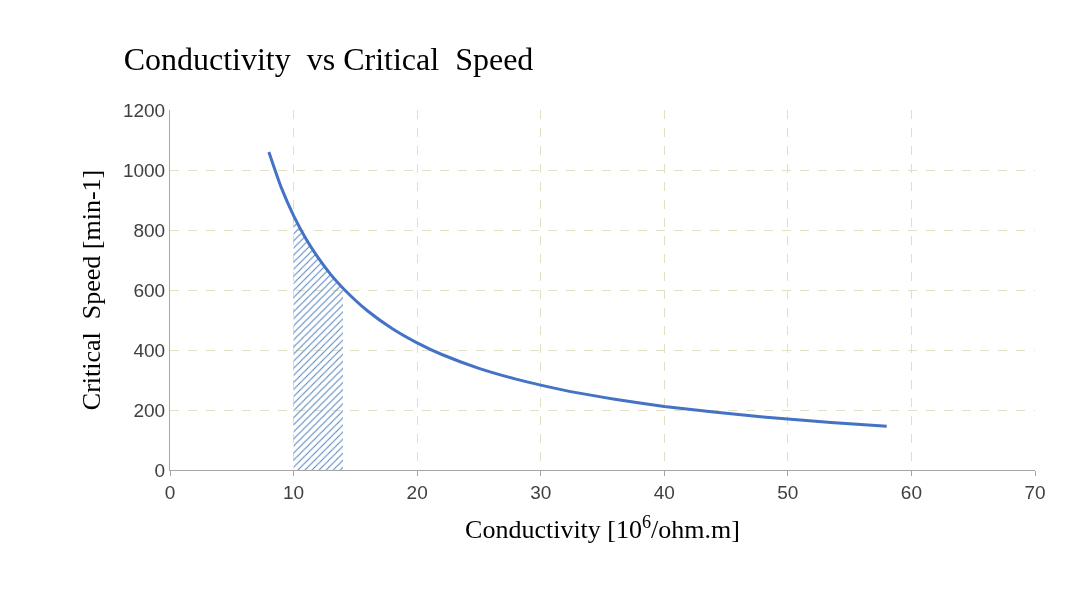 The height and width of the screenshot is (598, 1075). I want to click on y-axis-title: Critical Speed [min-1], so click(92, 290).